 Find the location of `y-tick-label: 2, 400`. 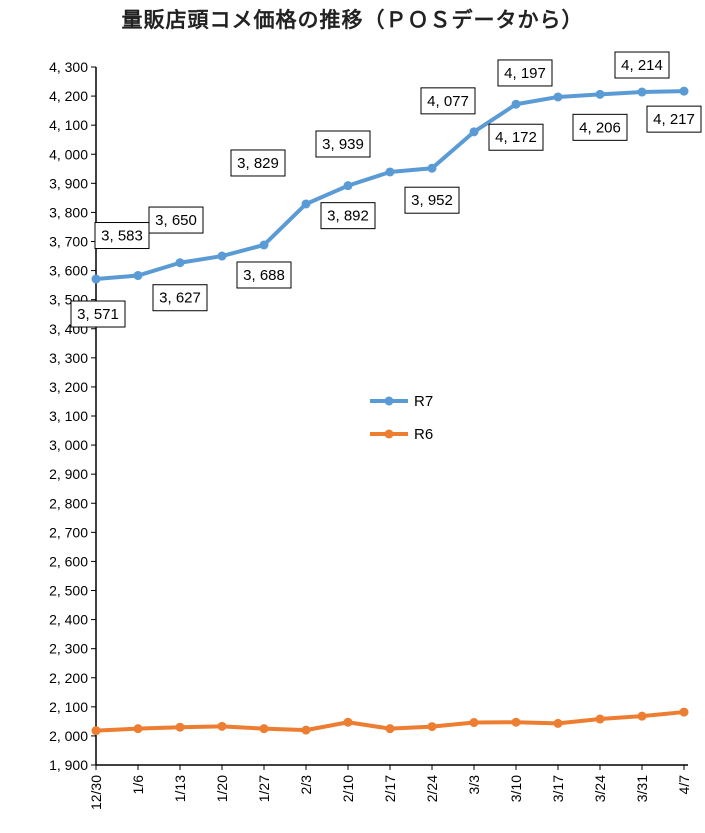

y-tick-label: 2, 400 is located at coordinates (68, 620).